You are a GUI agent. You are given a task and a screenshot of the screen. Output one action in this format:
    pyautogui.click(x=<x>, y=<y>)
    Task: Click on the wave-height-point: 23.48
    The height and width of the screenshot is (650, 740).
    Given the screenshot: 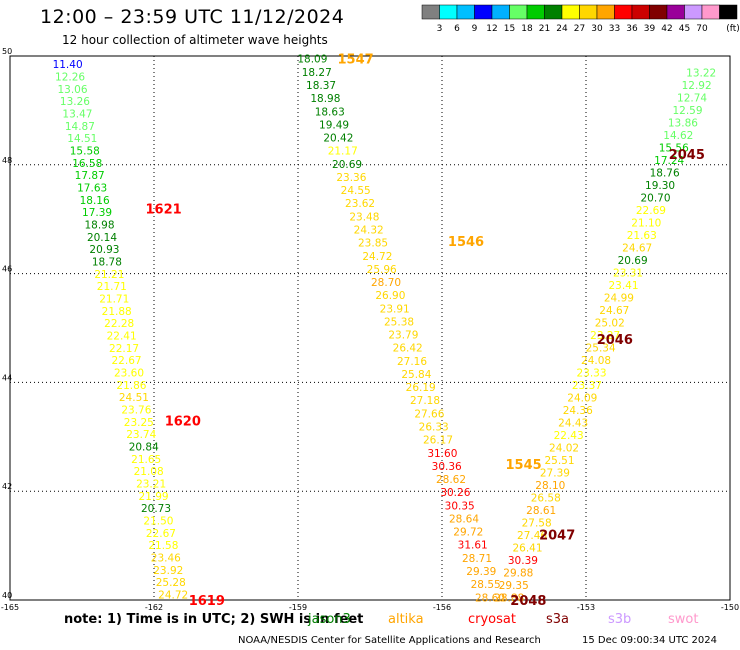 What is the action you would take?
    pyautogui.click(x=364, y=217)
    